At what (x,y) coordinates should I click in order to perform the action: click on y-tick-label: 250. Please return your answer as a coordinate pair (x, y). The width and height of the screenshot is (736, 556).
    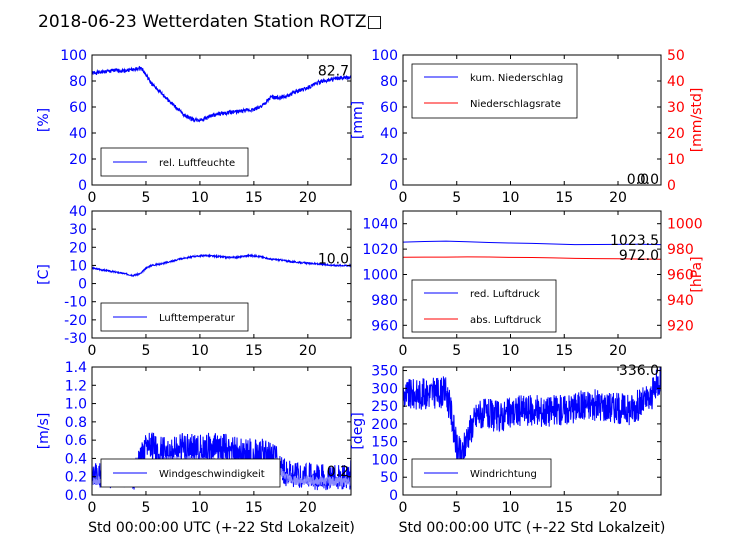
    Looking at the image, I should click on (384, 407).